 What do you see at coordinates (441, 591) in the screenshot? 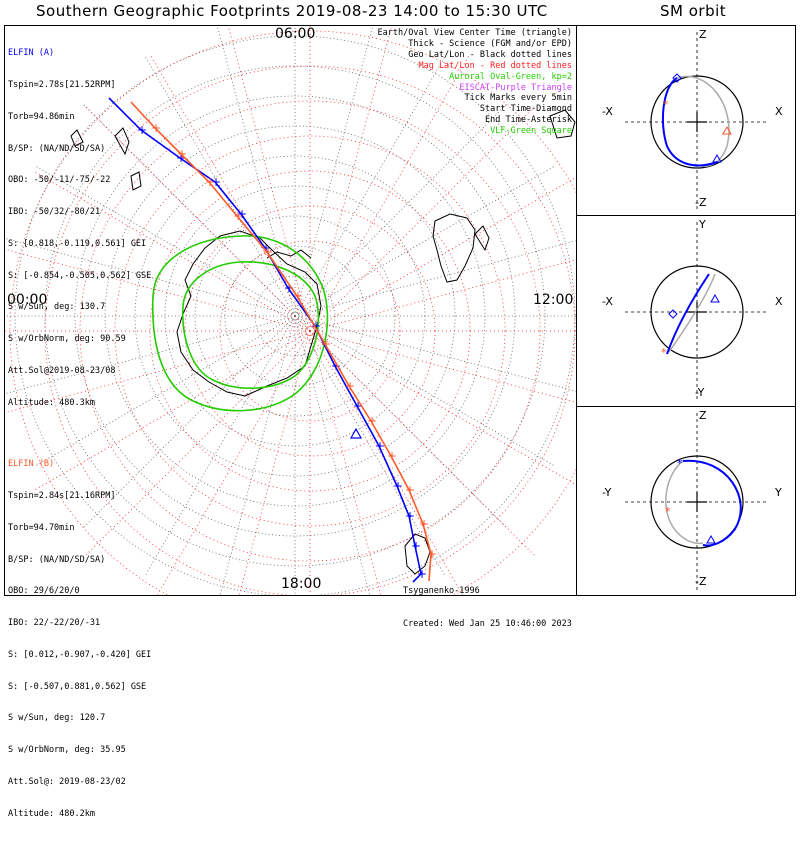
I see `credit-model: Tsyganenko-1996` at bounding box center [441, 591].